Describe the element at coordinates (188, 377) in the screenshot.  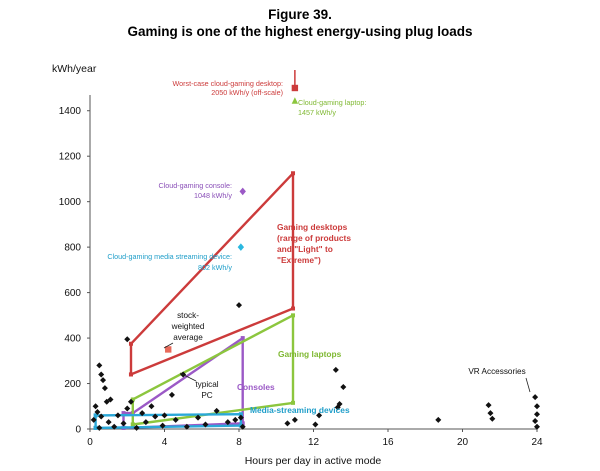
I see `typical-pc-pointer` at that location.